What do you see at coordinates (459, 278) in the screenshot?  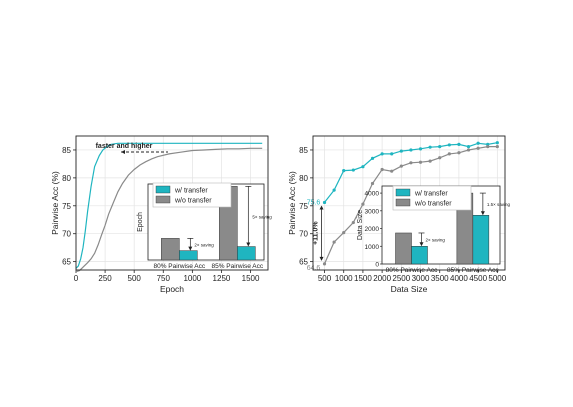 I see `x-tick-label: 4000` at bounding box center [459, 278].